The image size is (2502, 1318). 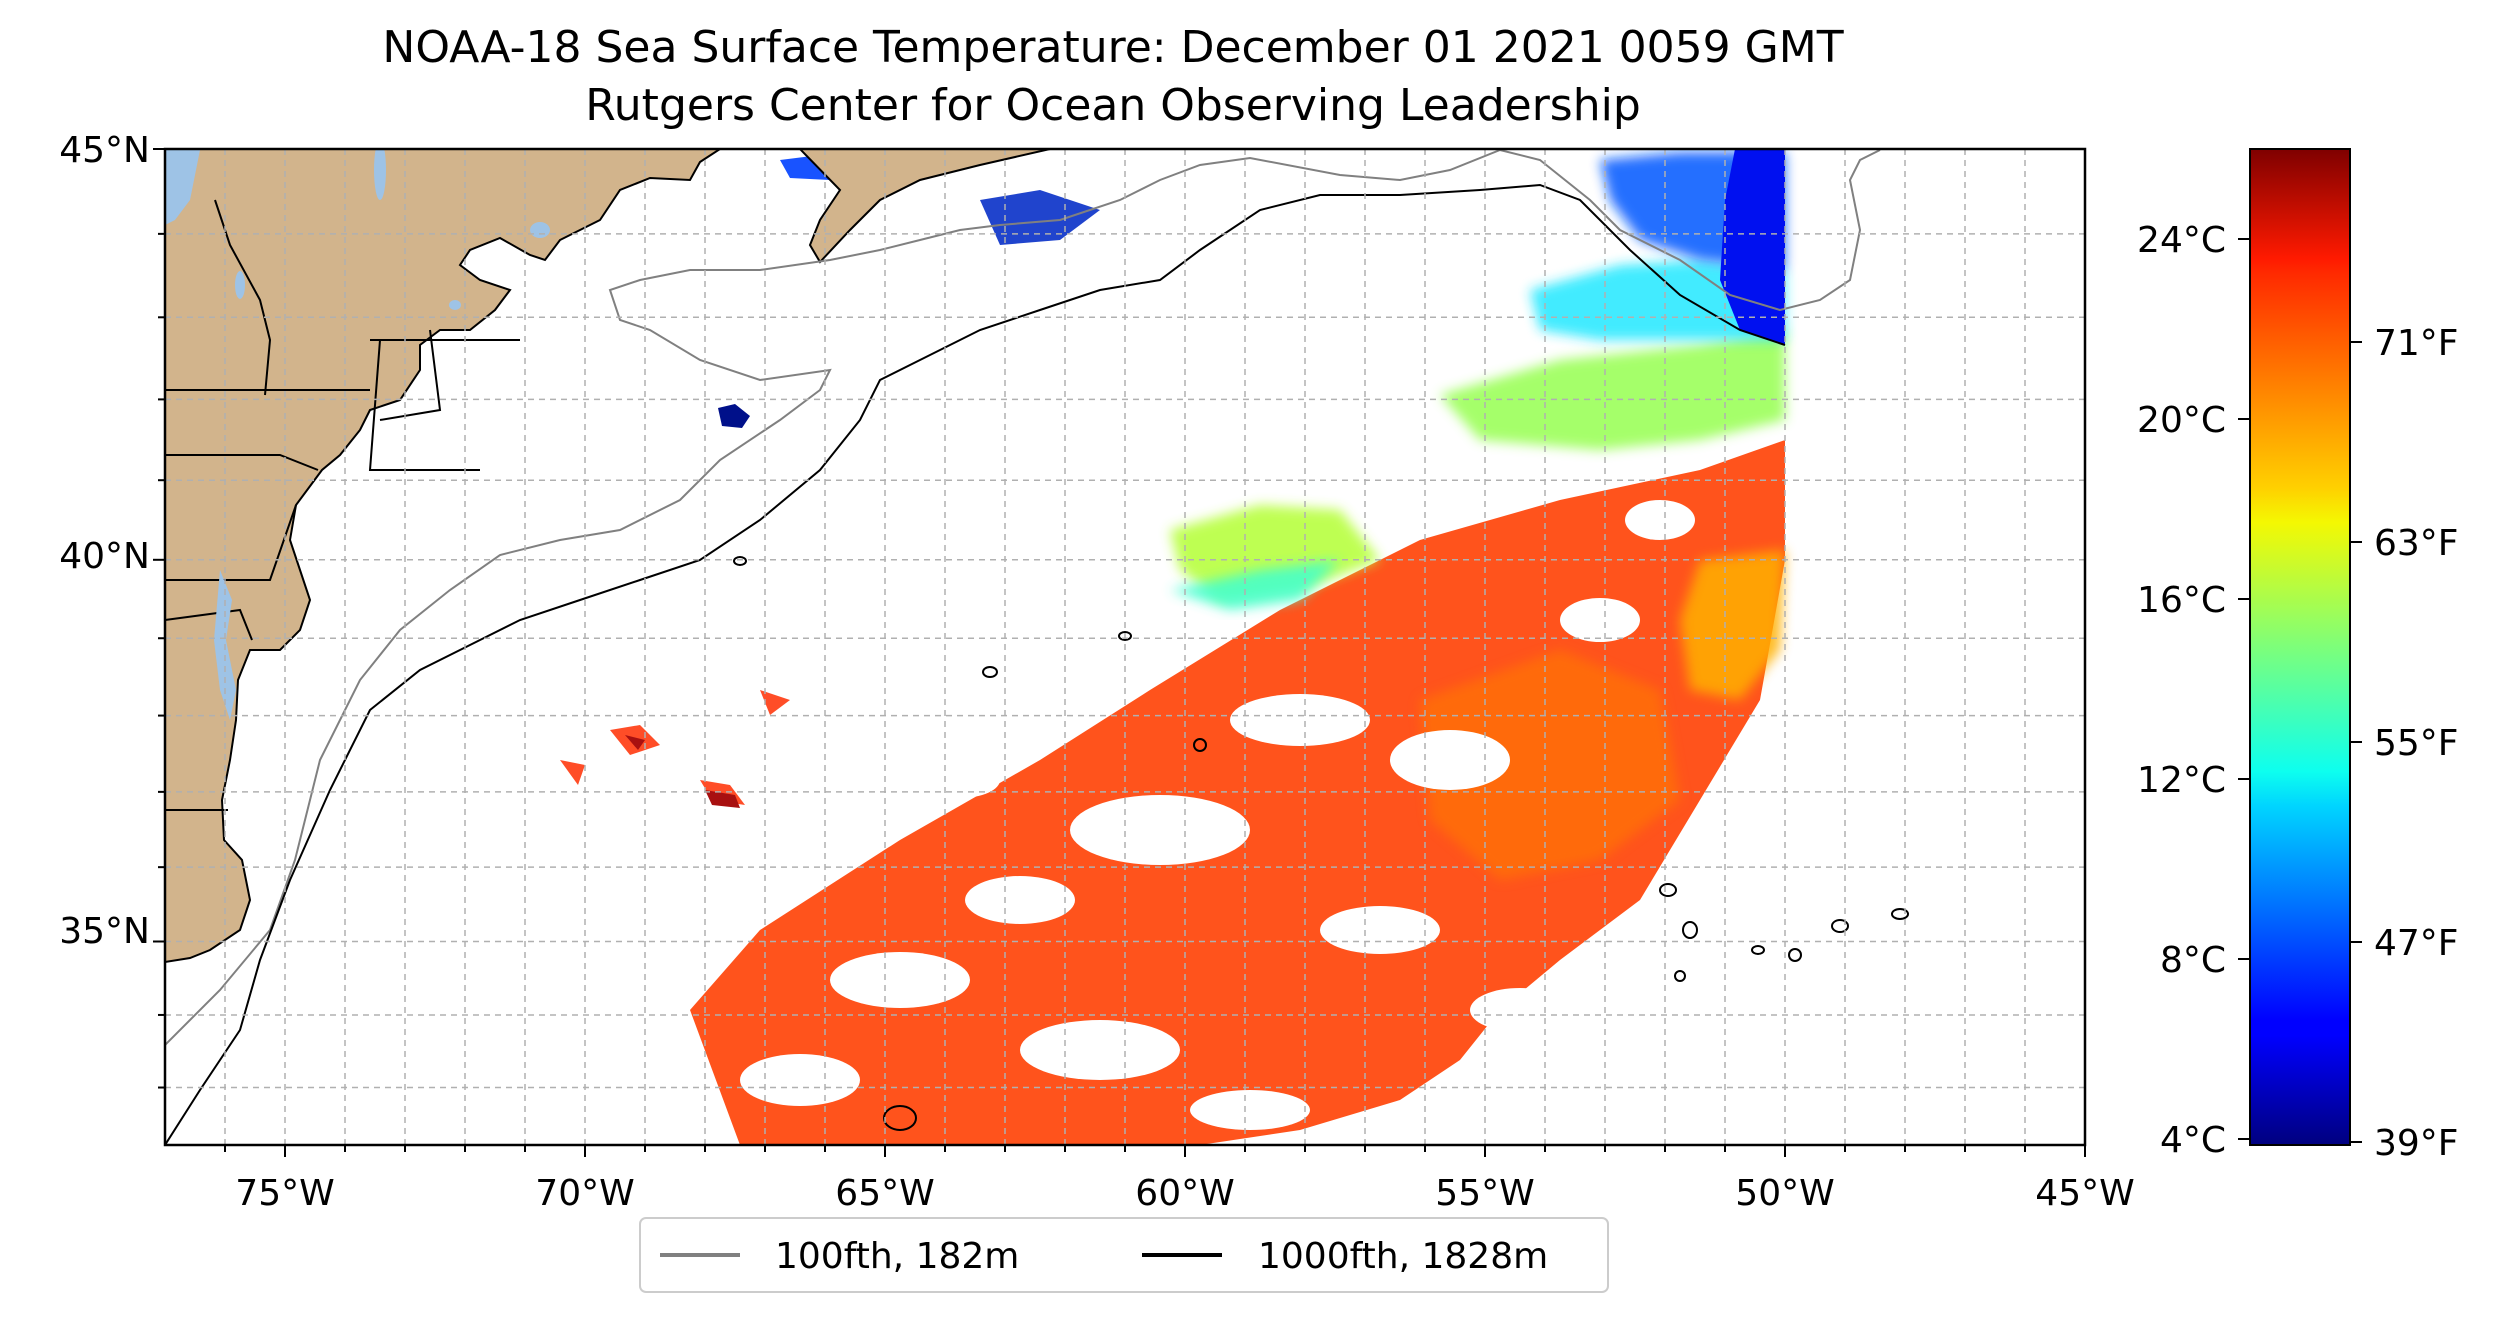 What do you see at coordinates (897, 1256) in the screenshot?
I see `legend-label-100fth: 100fth, 182m` at bounding box center [897, 1256].